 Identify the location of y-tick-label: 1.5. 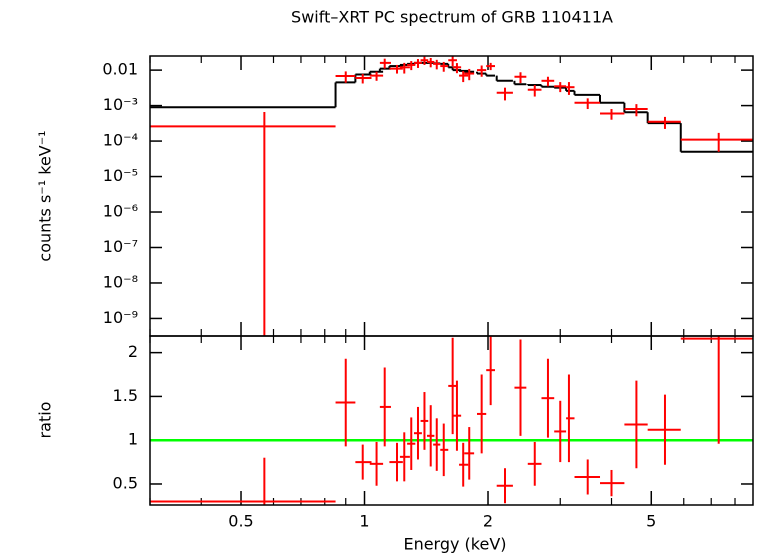
(125, 395).